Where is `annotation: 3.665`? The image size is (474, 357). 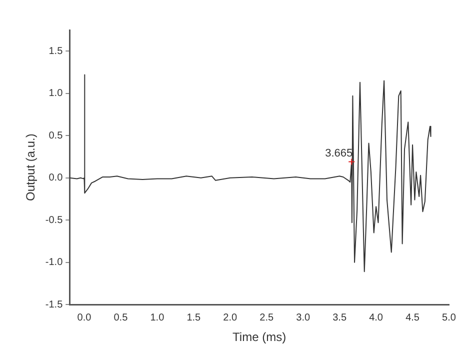 annotation: 3.665 is located at coordinates (339, 153).